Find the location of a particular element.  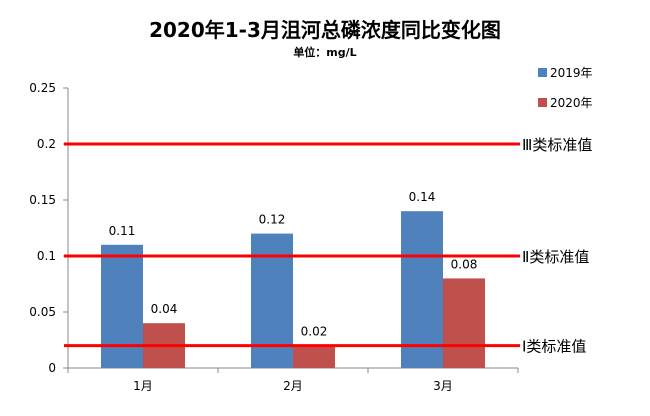

reference-line-label: Ⅱ类标准值 is located at coordinates (555, 257).